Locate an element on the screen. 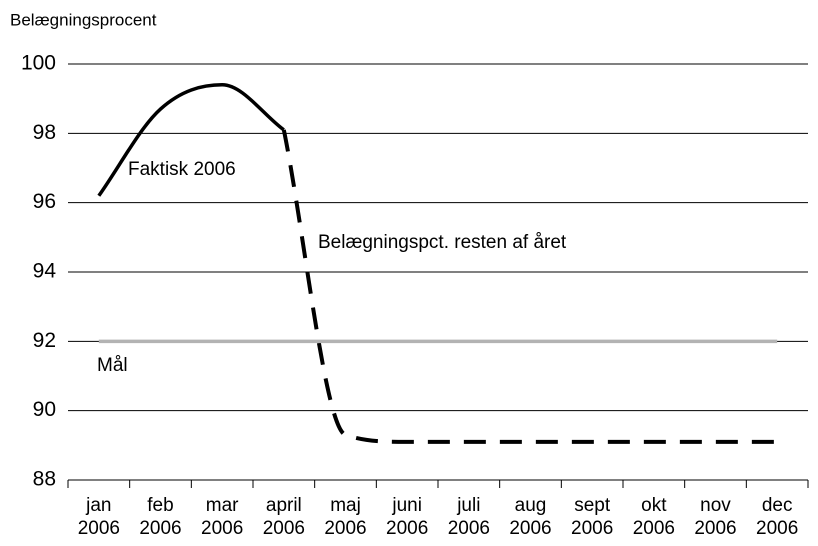 The height and width of the screenshot is (546, 818). y-tick-label: 94 is located at coordinates (45, 271).